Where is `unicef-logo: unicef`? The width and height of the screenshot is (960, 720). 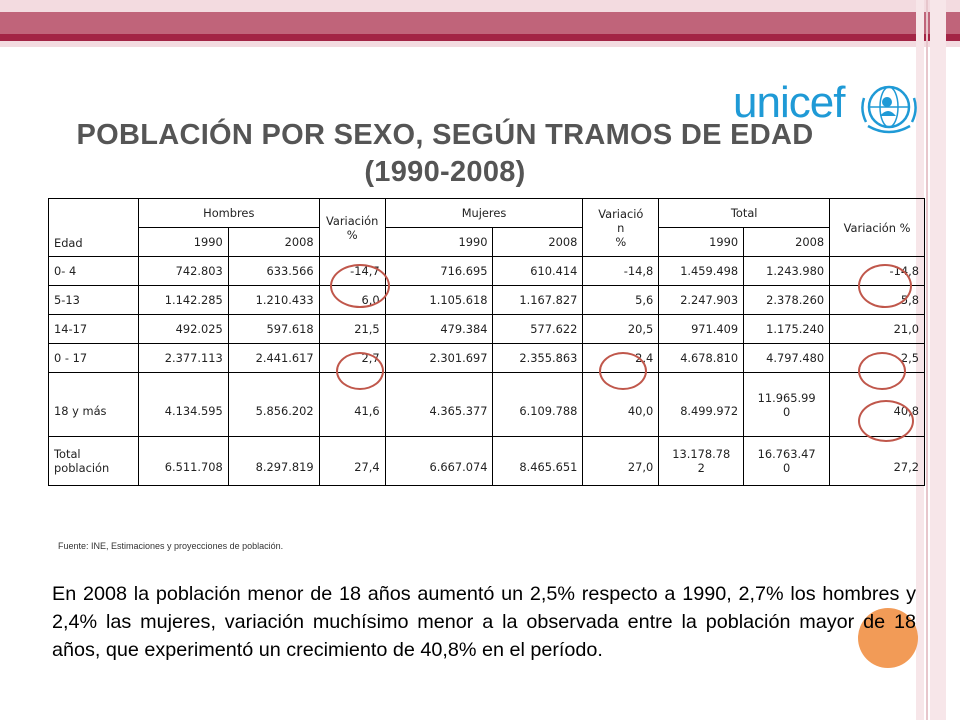 unicef-logo: unicef is located at coordinates (789, 103).